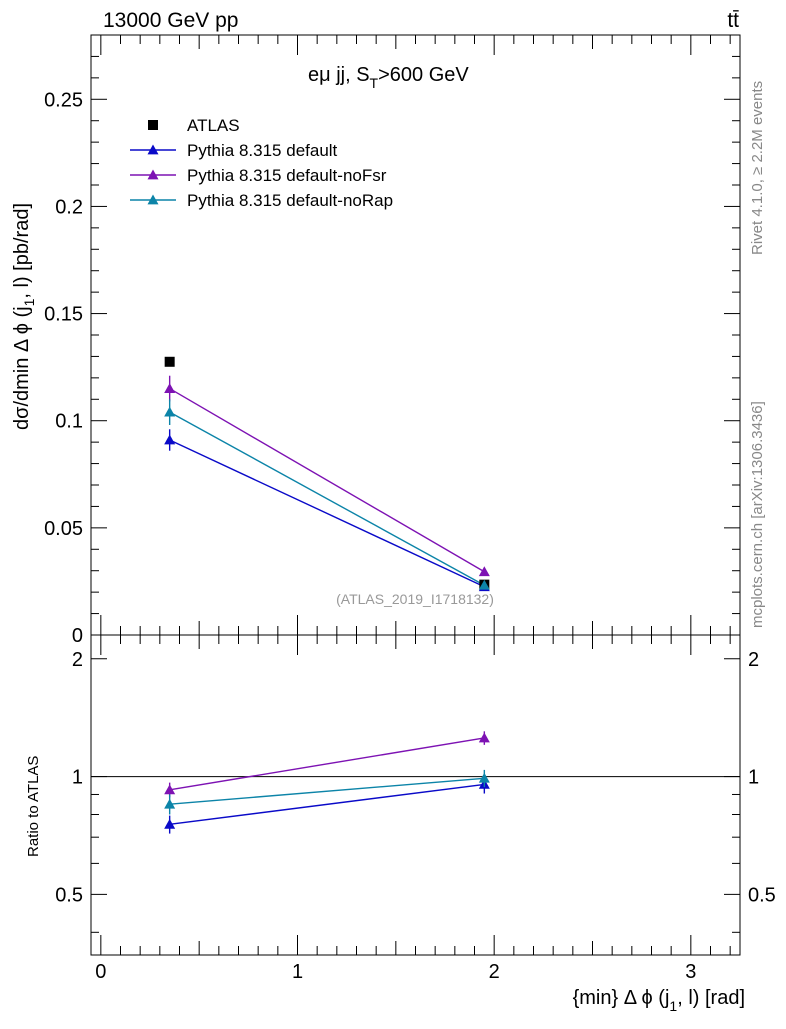 The width and height of the screenshot is (786, 1029). What do you see at coordinates (690, 972) in the screenshot?
I see `xtick-label: 3` at bounding box center [690, 972].